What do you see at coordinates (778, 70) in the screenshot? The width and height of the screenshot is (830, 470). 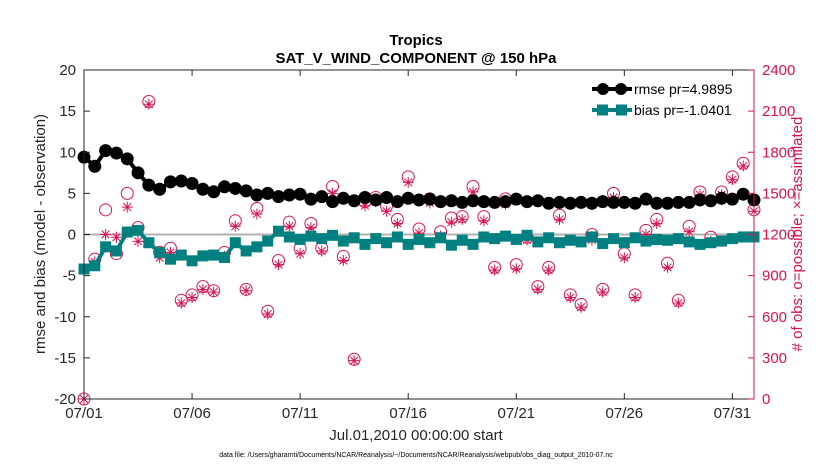 I see `y2-tick-label: 2400` at bounding box center [778, 70].